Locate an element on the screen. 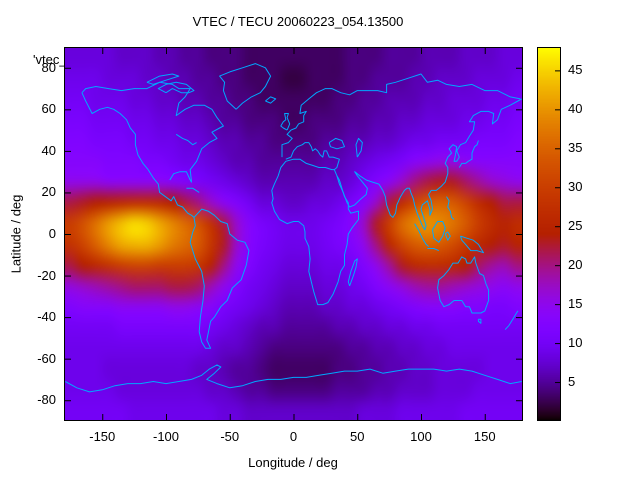 The image size is (640, 480). colorbar-tick-label: 20 is located at coordinates (575, 265).